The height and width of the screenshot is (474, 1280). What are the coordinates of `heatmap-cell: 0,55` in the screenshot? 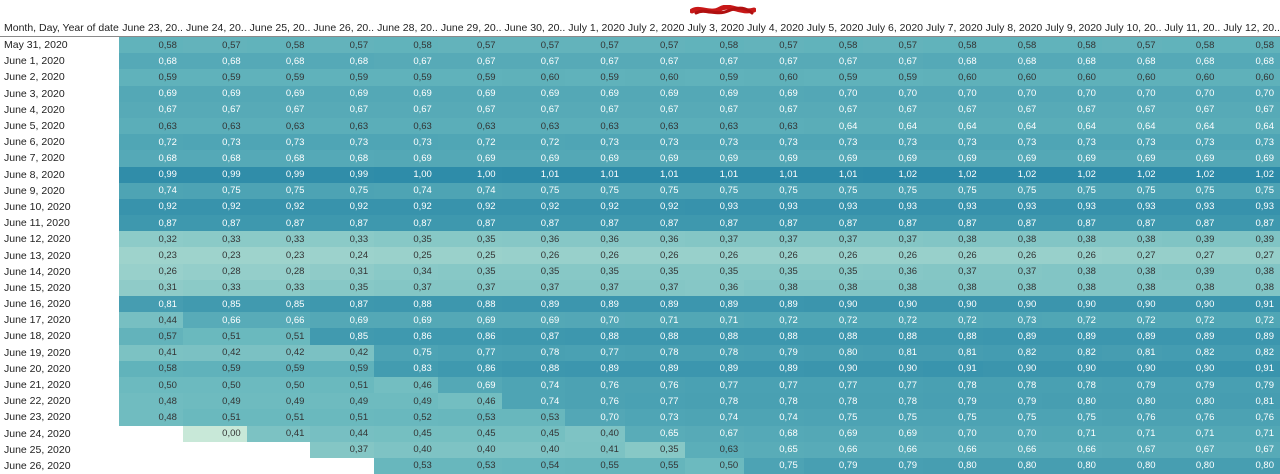 It's located at (654, 465).